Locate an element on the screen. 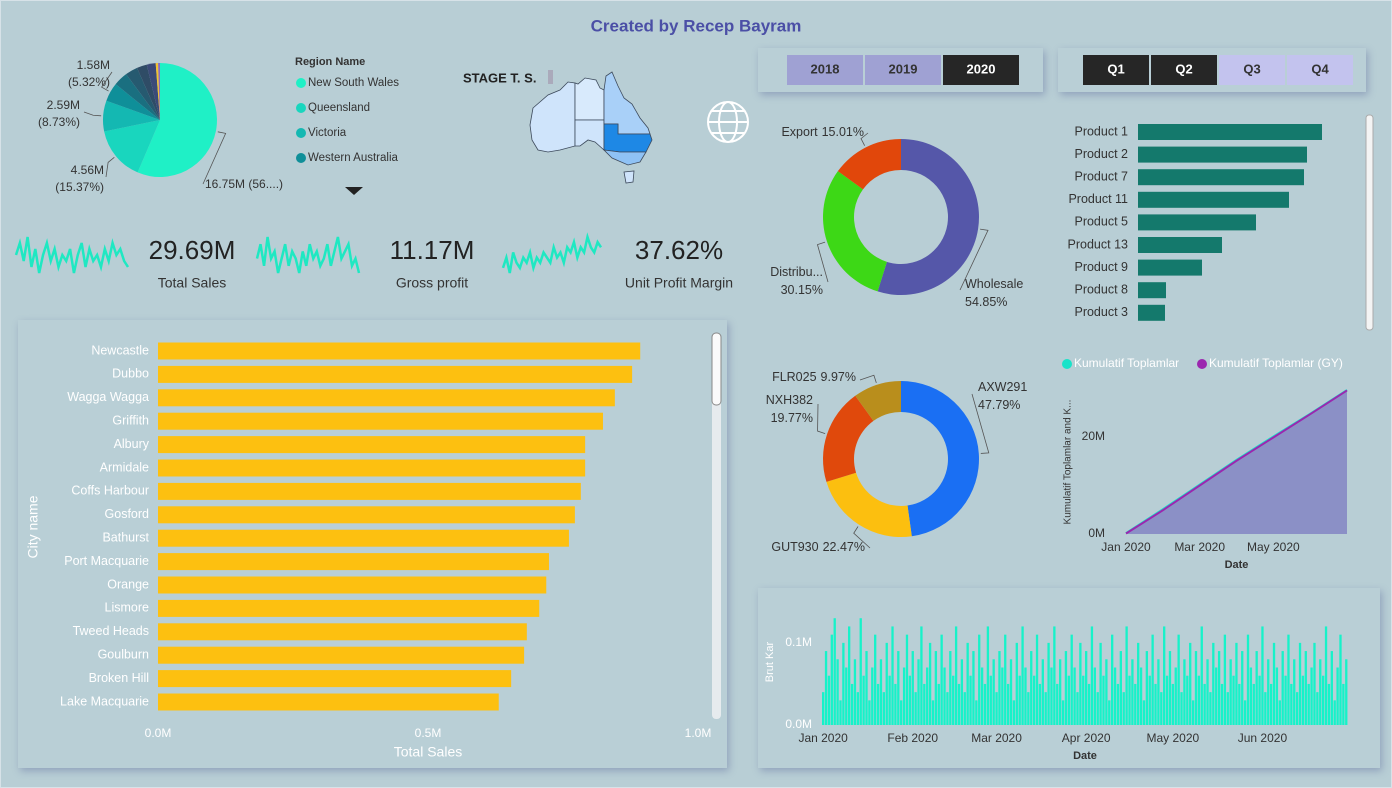 The width and height of the screenshot is (1392, 788). slicer-tile: Q3 is located at coordinates (1252, 70).